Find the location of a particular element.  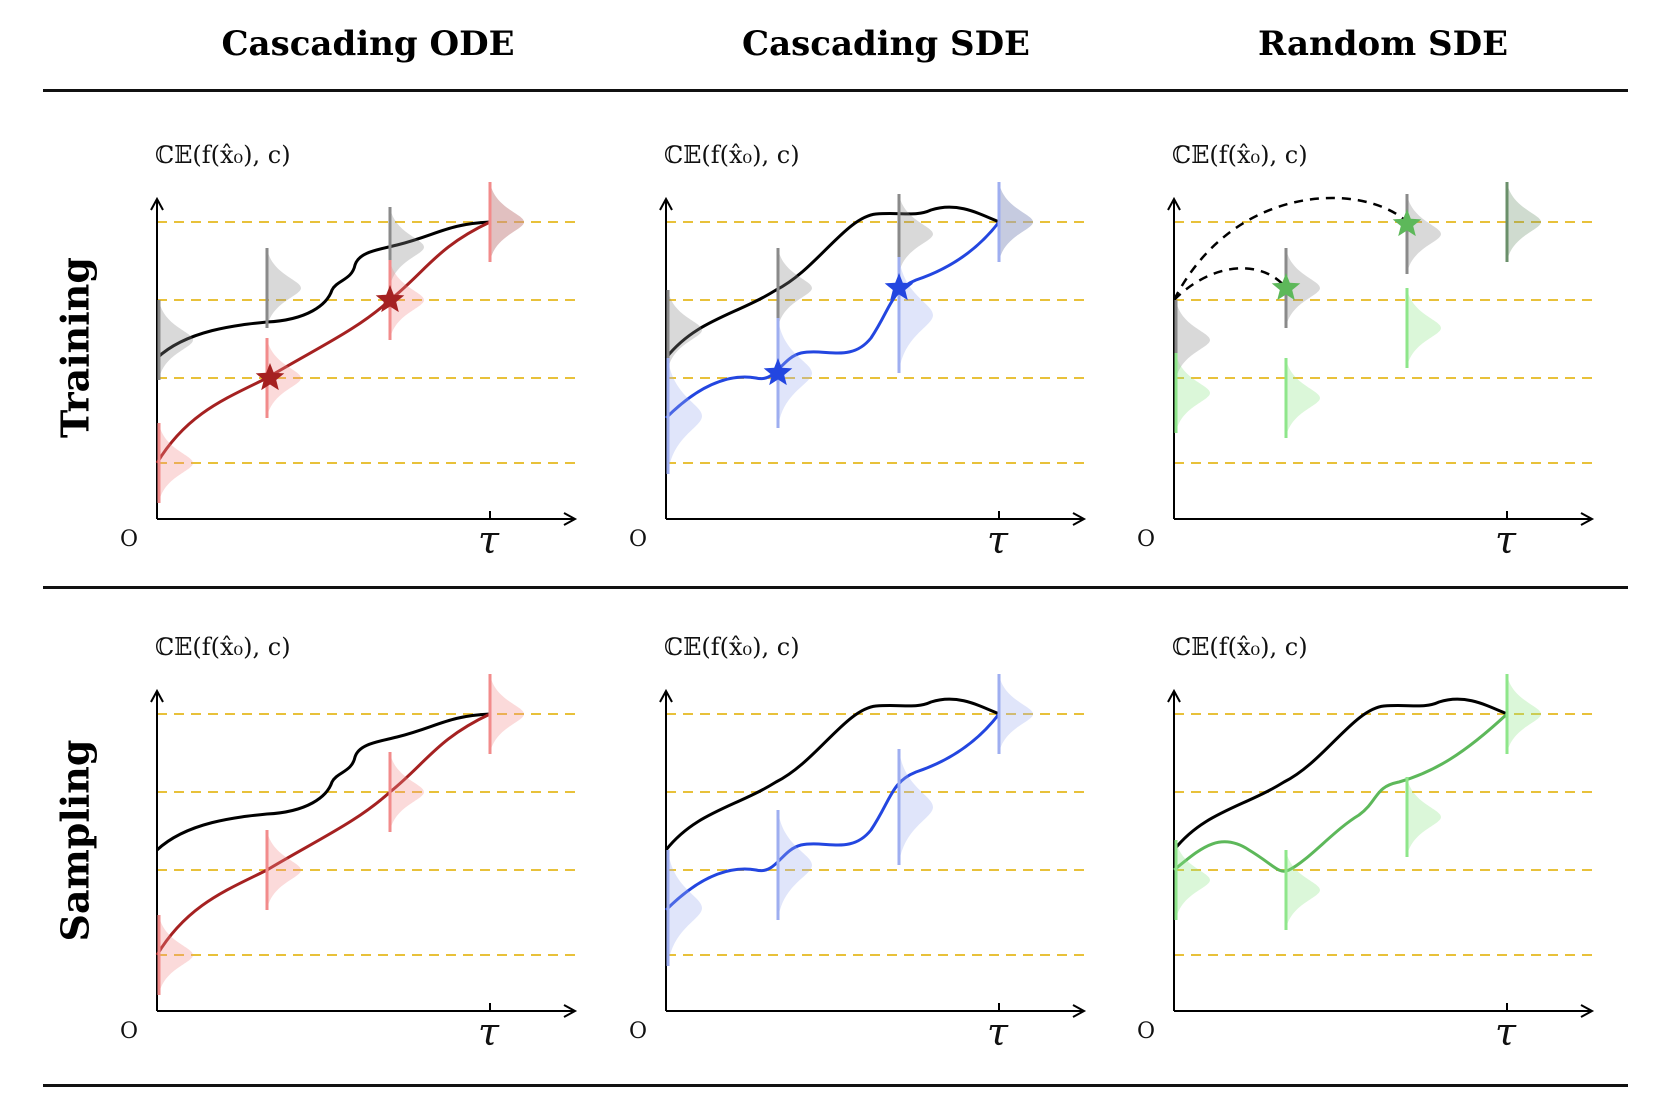

training-cascading-ode-y-arrow is located at coordinates (157, 203).